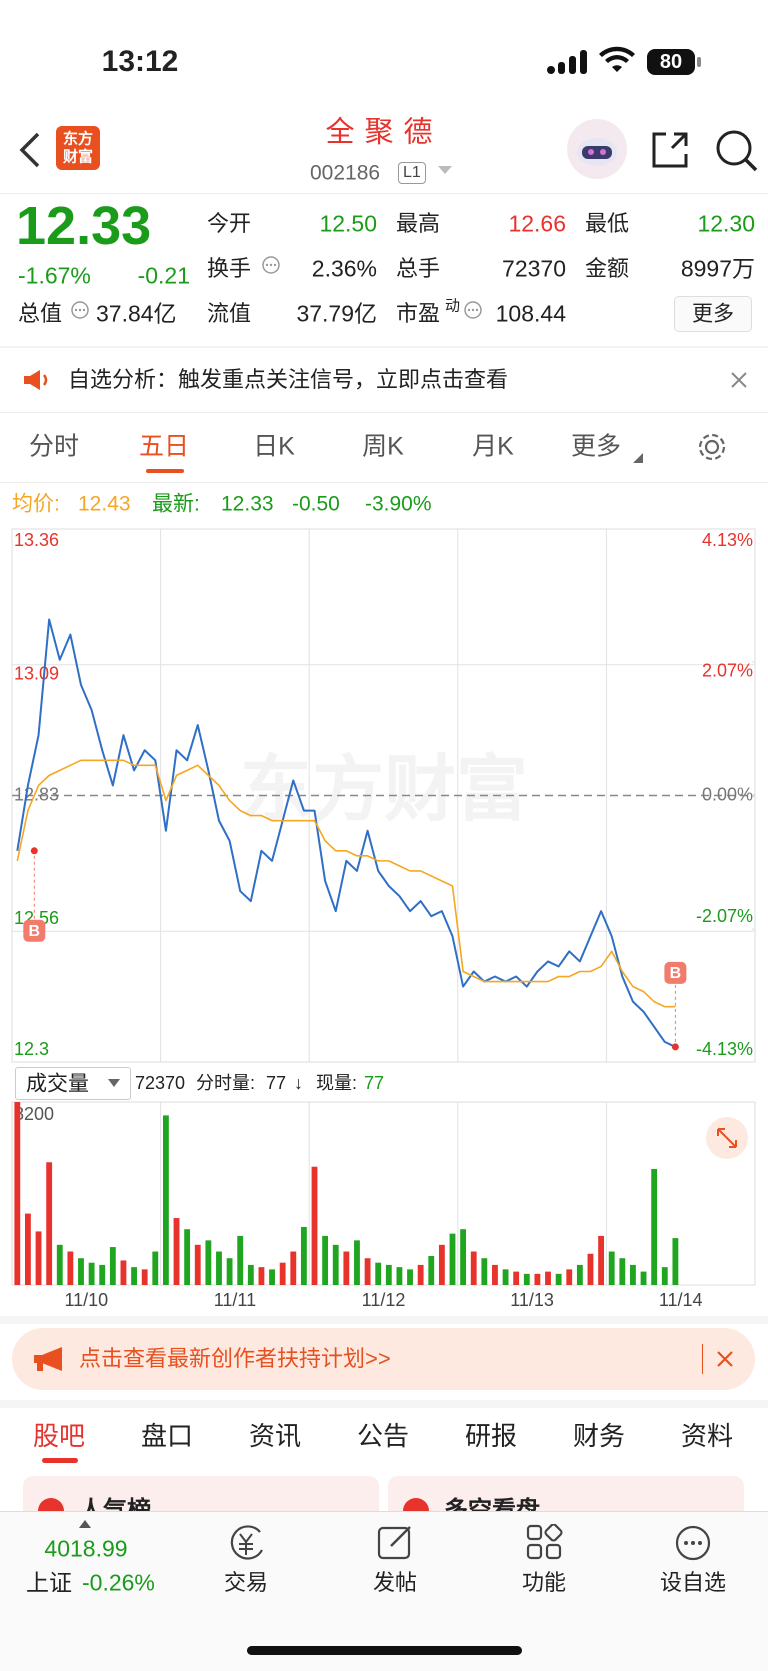 The image size is (768, 1671). Describe the element at coordinates (36, 674) in the screenshot. I see `y-tick-label: 13.09` at that location.